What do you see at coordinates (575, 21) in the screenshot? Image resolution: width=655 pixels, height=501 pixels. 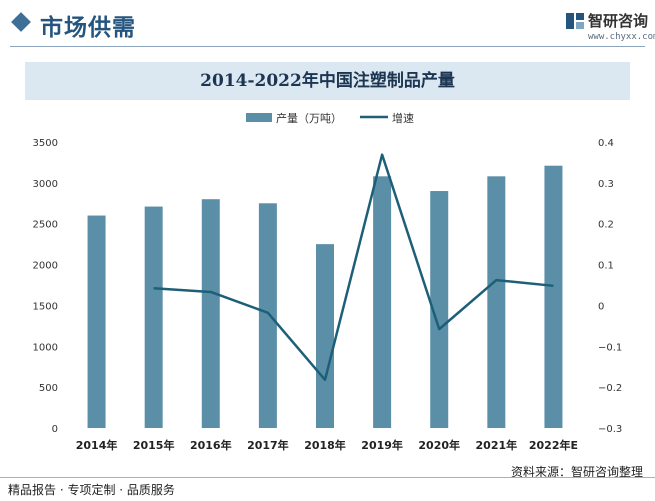 I see `brand-logo-icon` at bounding box center [575, 21].